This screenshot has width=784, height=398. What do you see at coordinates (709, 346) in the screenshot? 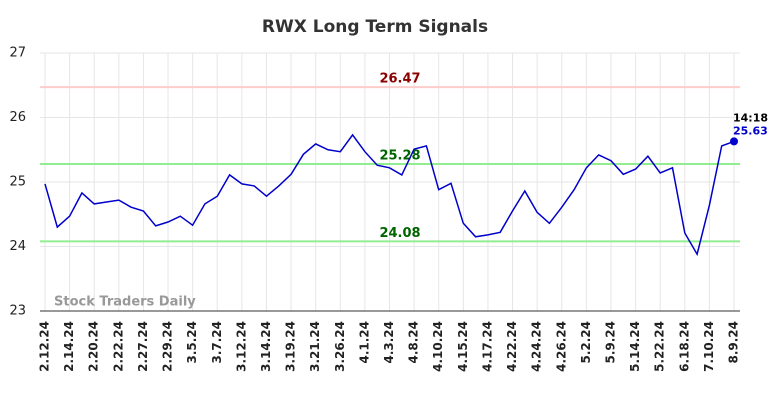
I see `x-tick-label: 7.10.24` at bounding box center [709, 346].